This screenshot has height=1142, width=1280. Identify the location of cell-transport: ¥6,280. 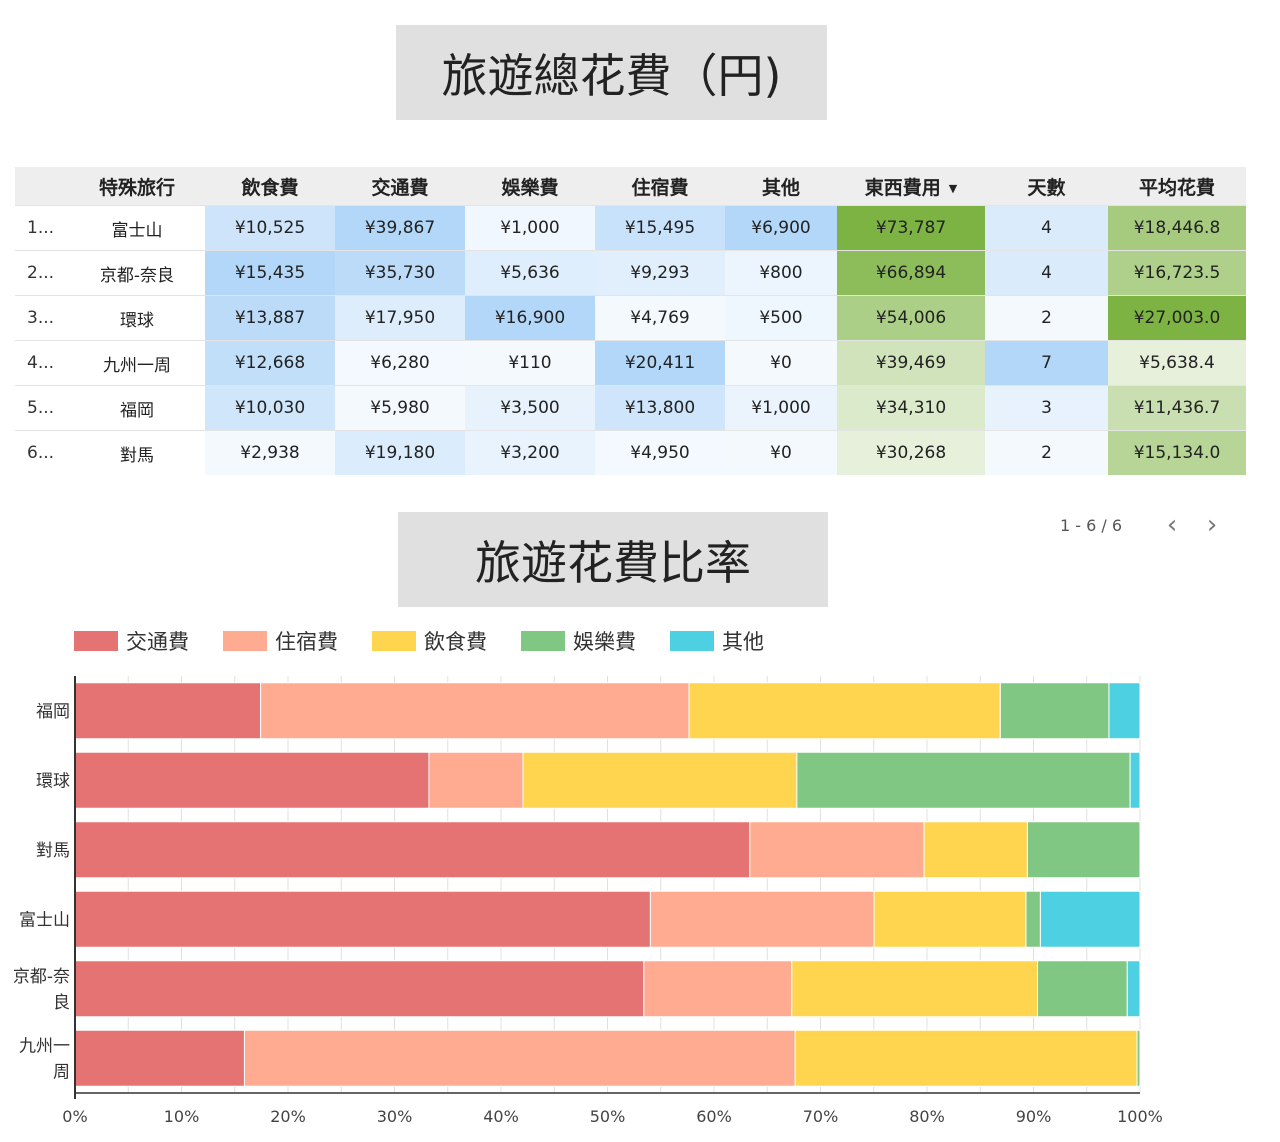
(400, 363).